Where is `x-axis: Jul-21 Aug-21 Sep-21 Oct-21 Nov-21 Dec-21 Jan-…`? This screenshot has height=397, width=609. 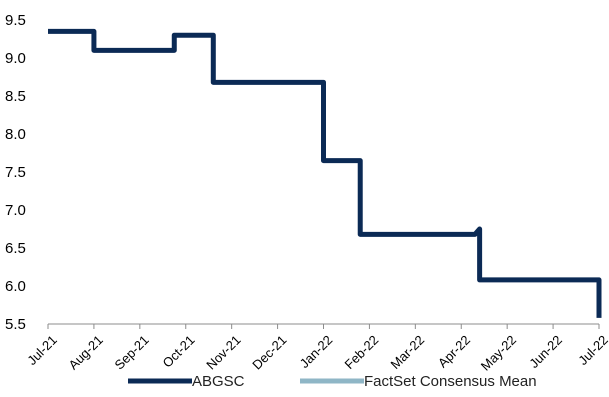 x-axis: Jul-21 Aug-21 Sep-21 Oct-21 Nov-21 Dec-21 Jan-… is located at coordinates (316, 348).